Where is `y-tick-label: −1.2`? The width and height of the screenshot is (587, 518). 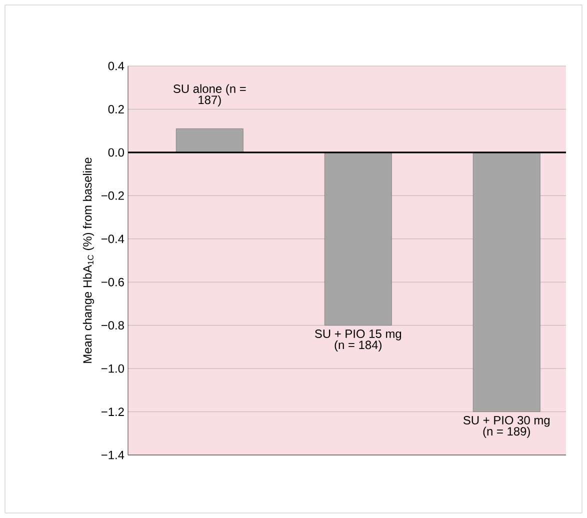
y-tick-label: −1.2 is located at coordinates (112, 412).